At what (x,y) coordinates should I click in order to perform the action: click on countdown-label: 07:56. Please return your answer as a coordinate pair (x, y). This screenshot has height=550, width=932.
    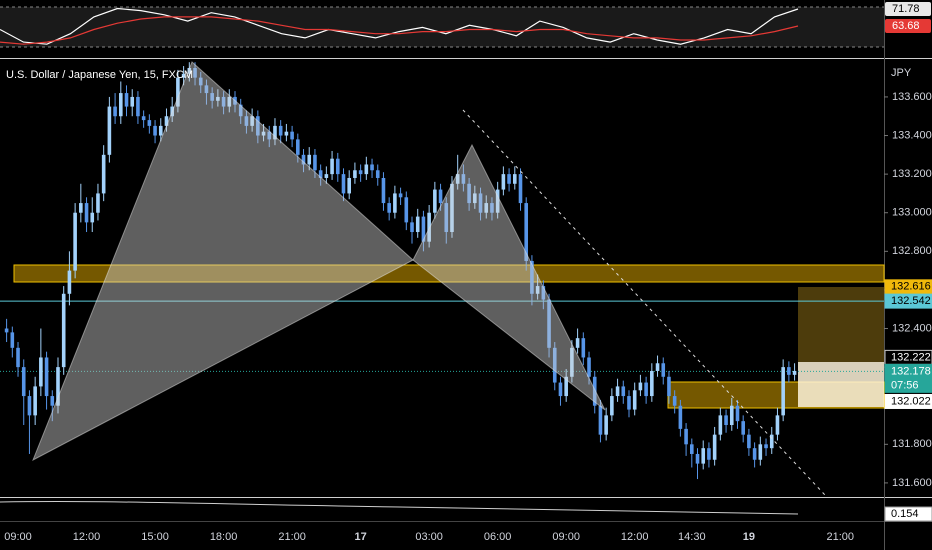
    Looking at the image, I should click on (905, 385).